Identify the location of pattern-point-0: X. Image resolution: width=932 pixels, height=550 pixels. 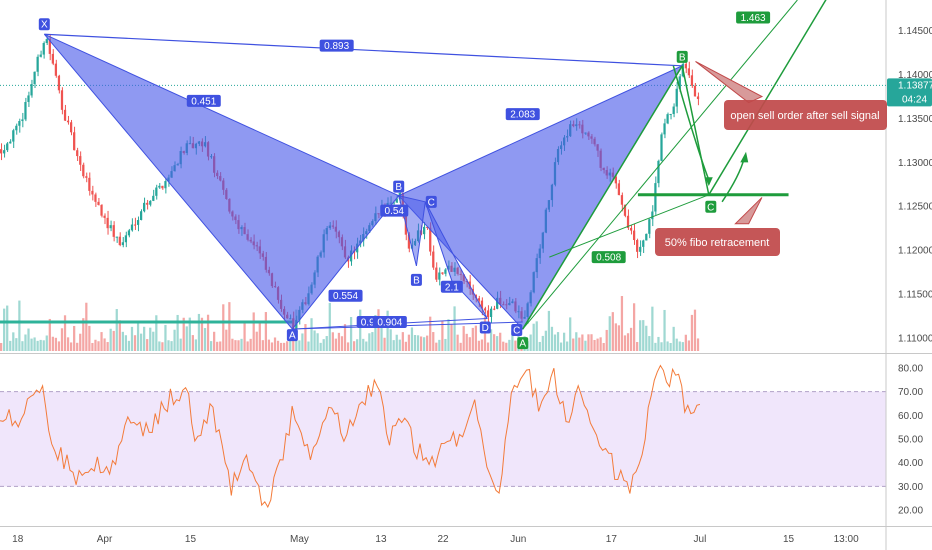
(44, 25).